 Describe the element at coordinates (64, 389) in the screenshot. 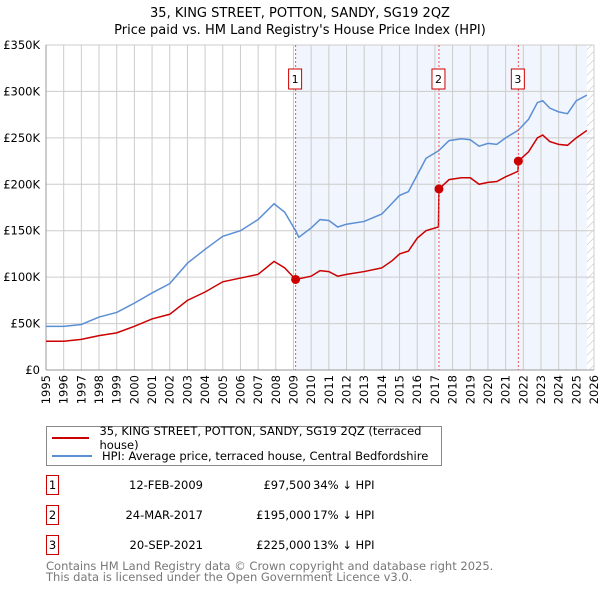

I see `x-tick-label: 1996` at that location.